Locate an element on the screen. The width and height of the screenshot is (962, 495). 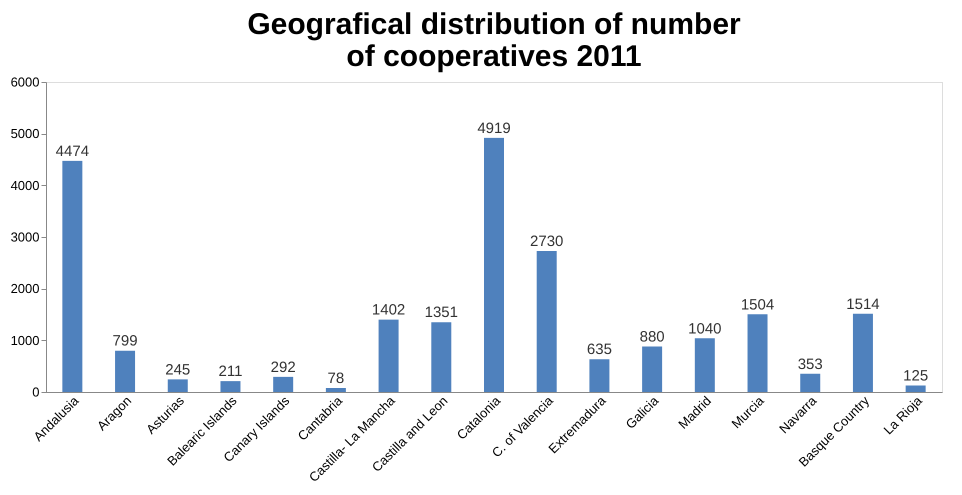
y-tick-label: 2000 is located at coordinates (25, 288).